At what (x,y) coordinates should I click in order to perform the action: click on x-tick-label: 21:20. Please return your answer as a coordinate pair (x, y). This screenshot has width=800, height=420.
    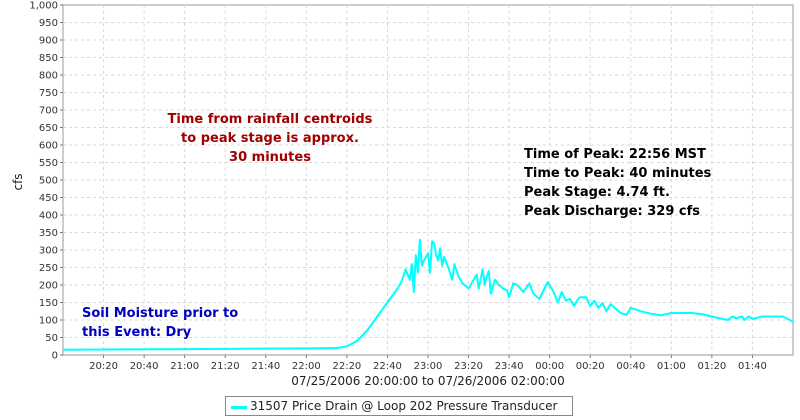
    Looking at the image, I should click on (225, 366).